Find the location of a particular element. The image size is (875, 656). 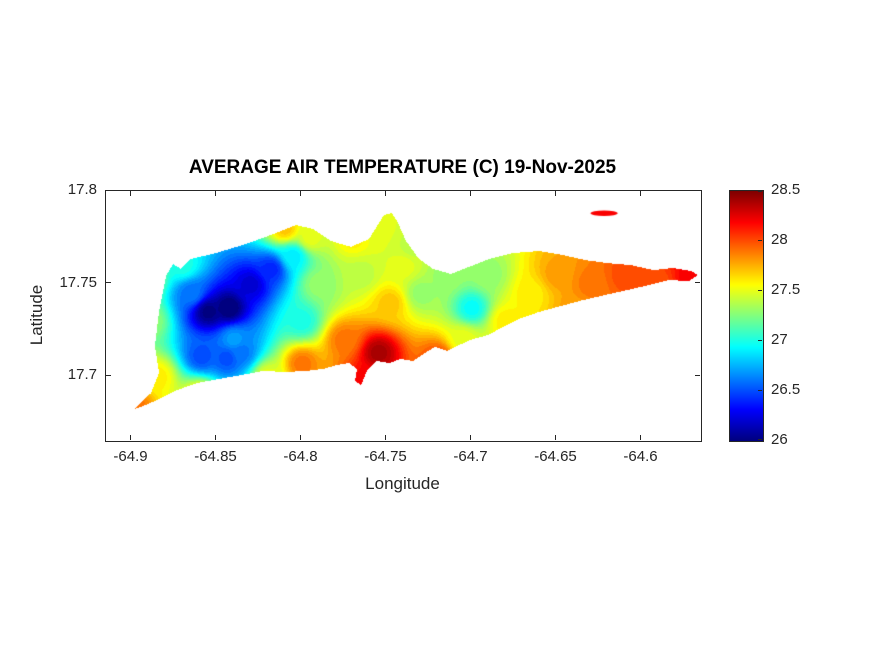

chart-title: AVERAGE AIR TEMPERATURE (C) 19-Nov-2025 is located at coordinates (402, 167).